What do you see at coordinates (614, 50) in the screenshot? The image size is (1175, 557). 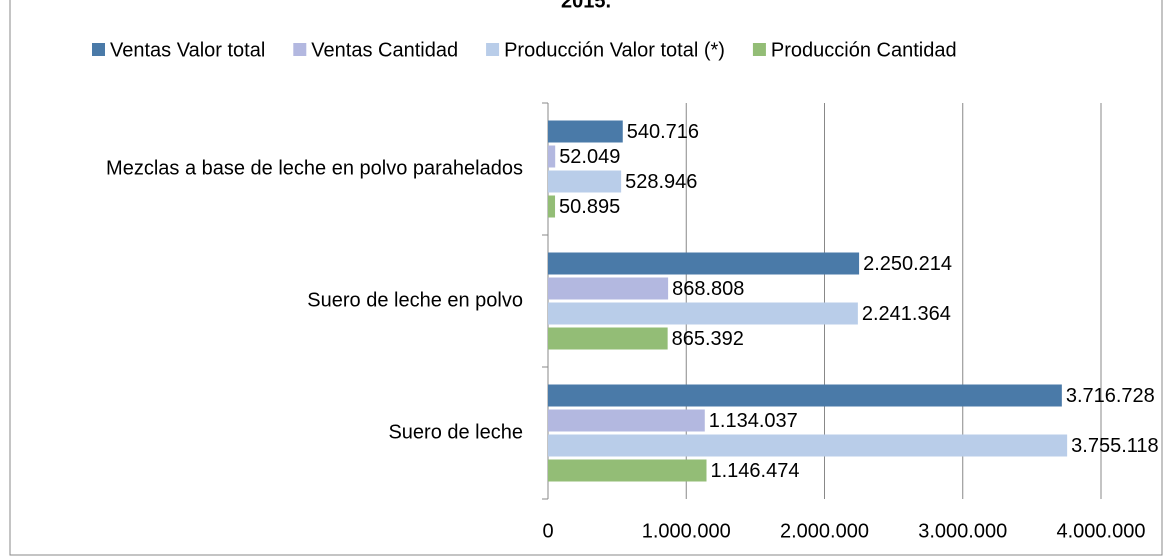 I see `legend-label: Producción Valor total (*)` at bounding box center [614, 50].